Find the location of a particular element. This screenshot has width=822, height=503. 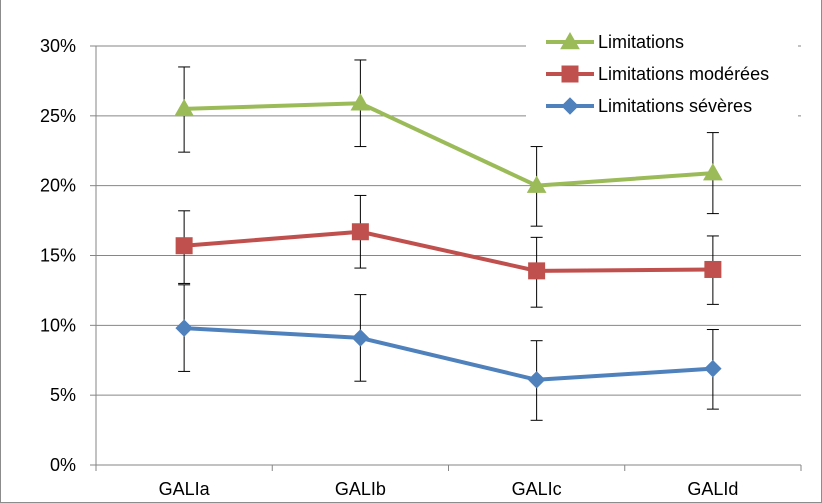

legend-label: Limitations modérées is located at coordinates (683, 74).